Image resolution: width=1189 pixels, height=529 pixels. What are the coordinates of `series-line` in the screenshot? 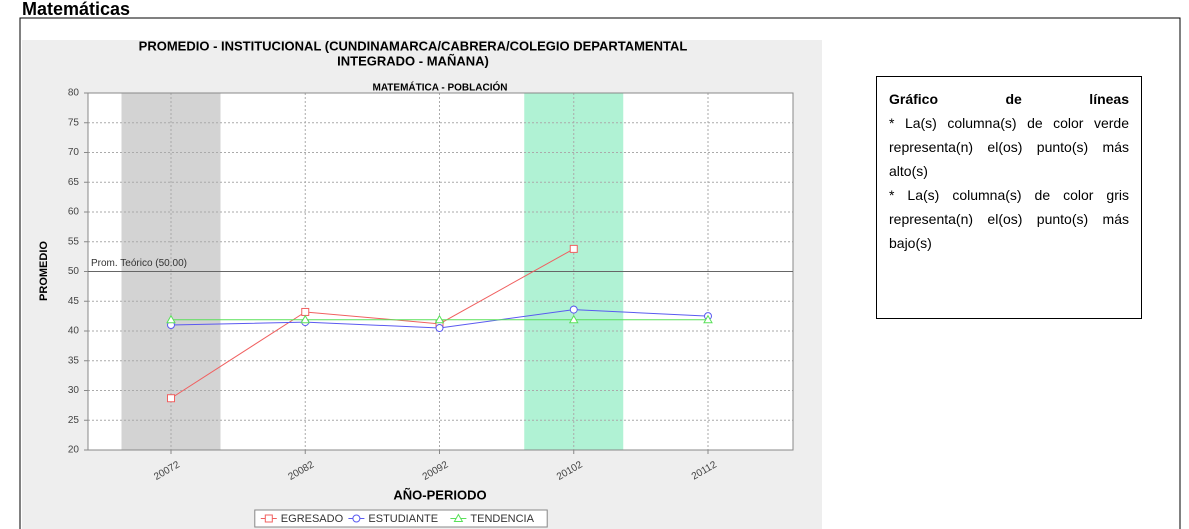 It's located at (372, 323).